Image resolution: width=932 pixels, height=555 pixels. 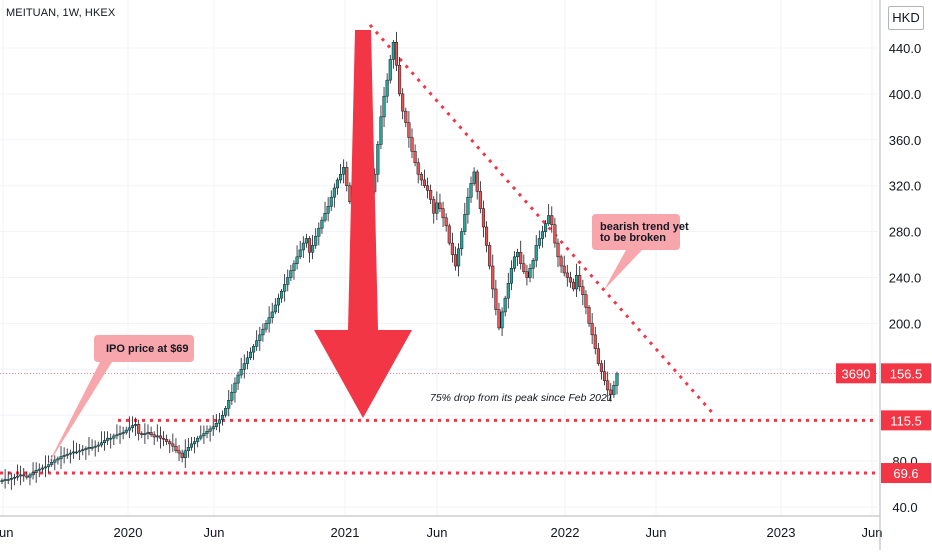 I want to click on drop-arrow, so click(x=363, y=224).